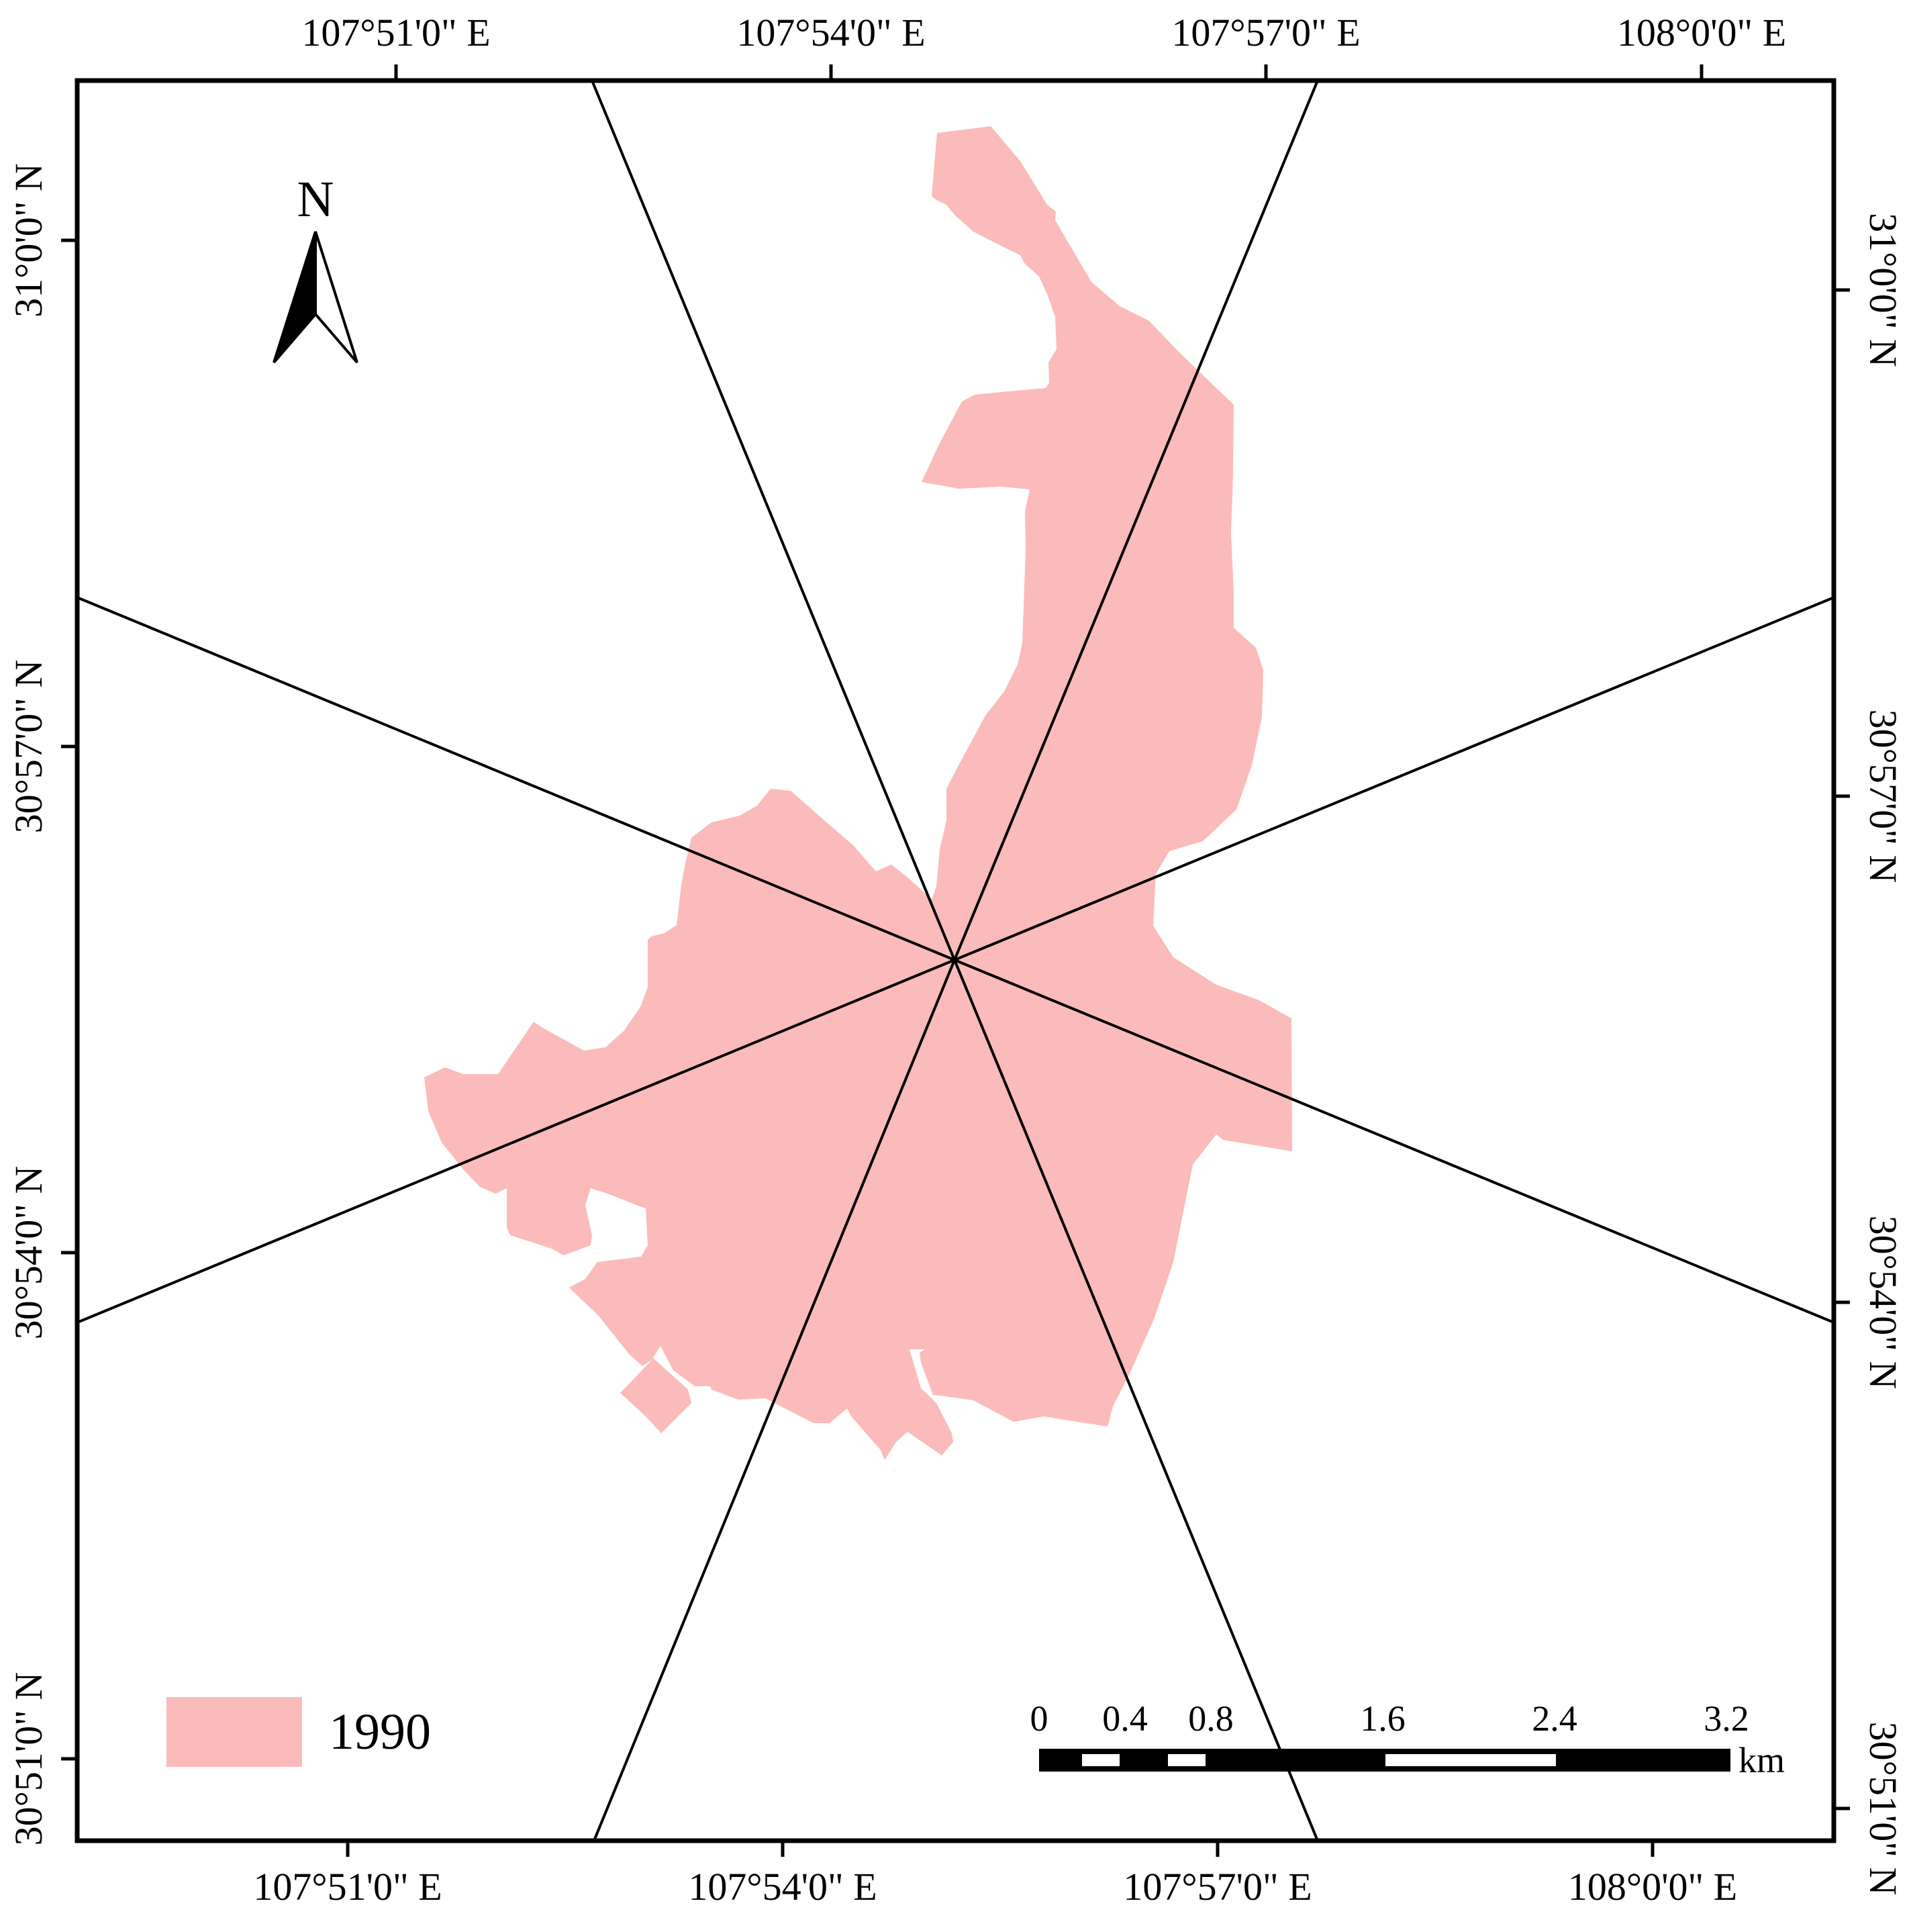  What do you see at coordinates (516, 1141) in the screenshot?
I see `sector-line-wsw` at bounding box center [516, 1141].